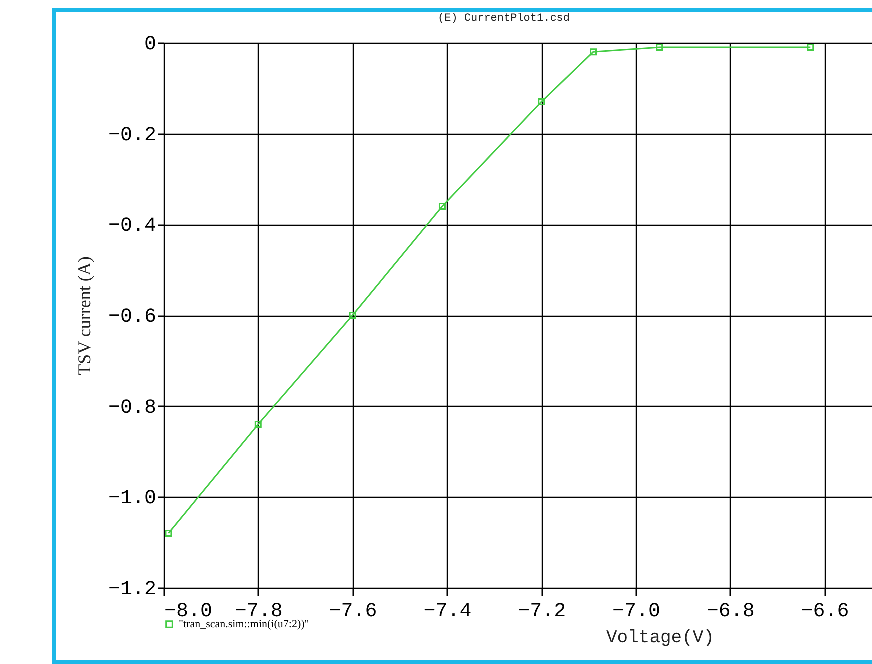  What do you see at coordinates (825, 612) in the screenshot?
I see `x-tick-label: −6.6` at bounding box center [825, 612].